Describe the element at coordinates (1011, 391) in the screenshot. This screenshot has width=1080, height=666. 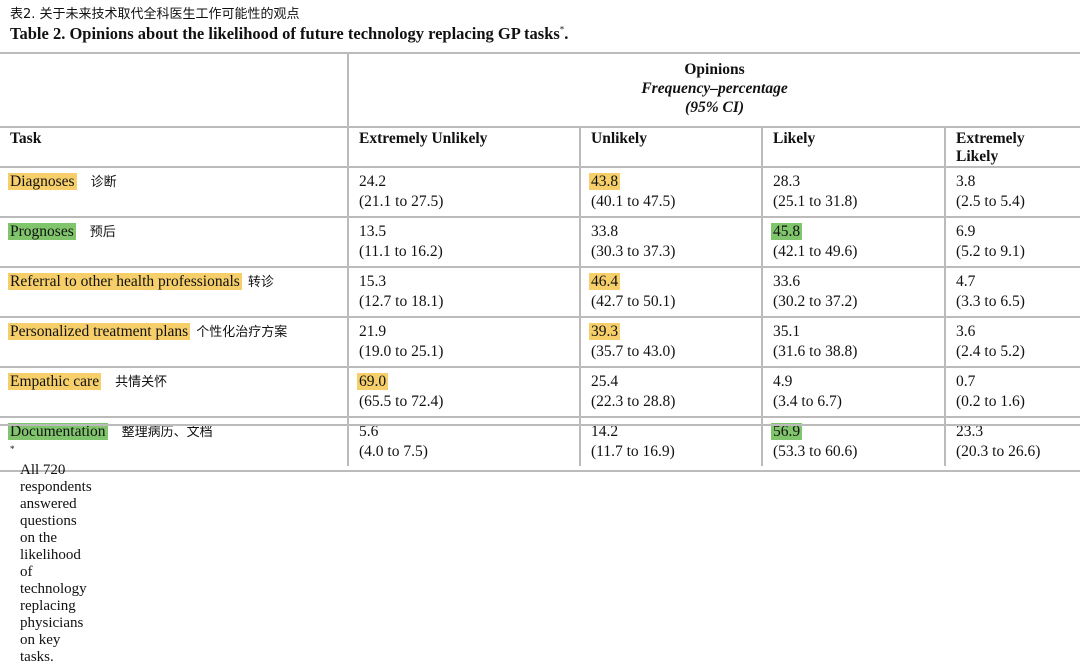
I see `value-cell: 0.7 (0.2 to 1.6)` at that location.